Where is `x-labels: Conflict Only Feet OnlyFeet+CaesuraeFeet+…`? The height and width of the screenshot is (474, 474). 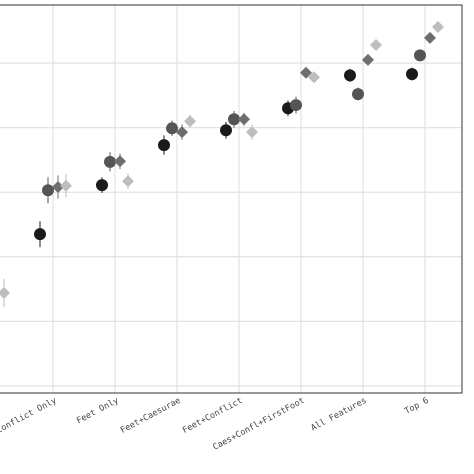 x-labels: Conflict Only Feet OnlyFeet+CaesuraeFeet+… is located at coordinates (215, 424).